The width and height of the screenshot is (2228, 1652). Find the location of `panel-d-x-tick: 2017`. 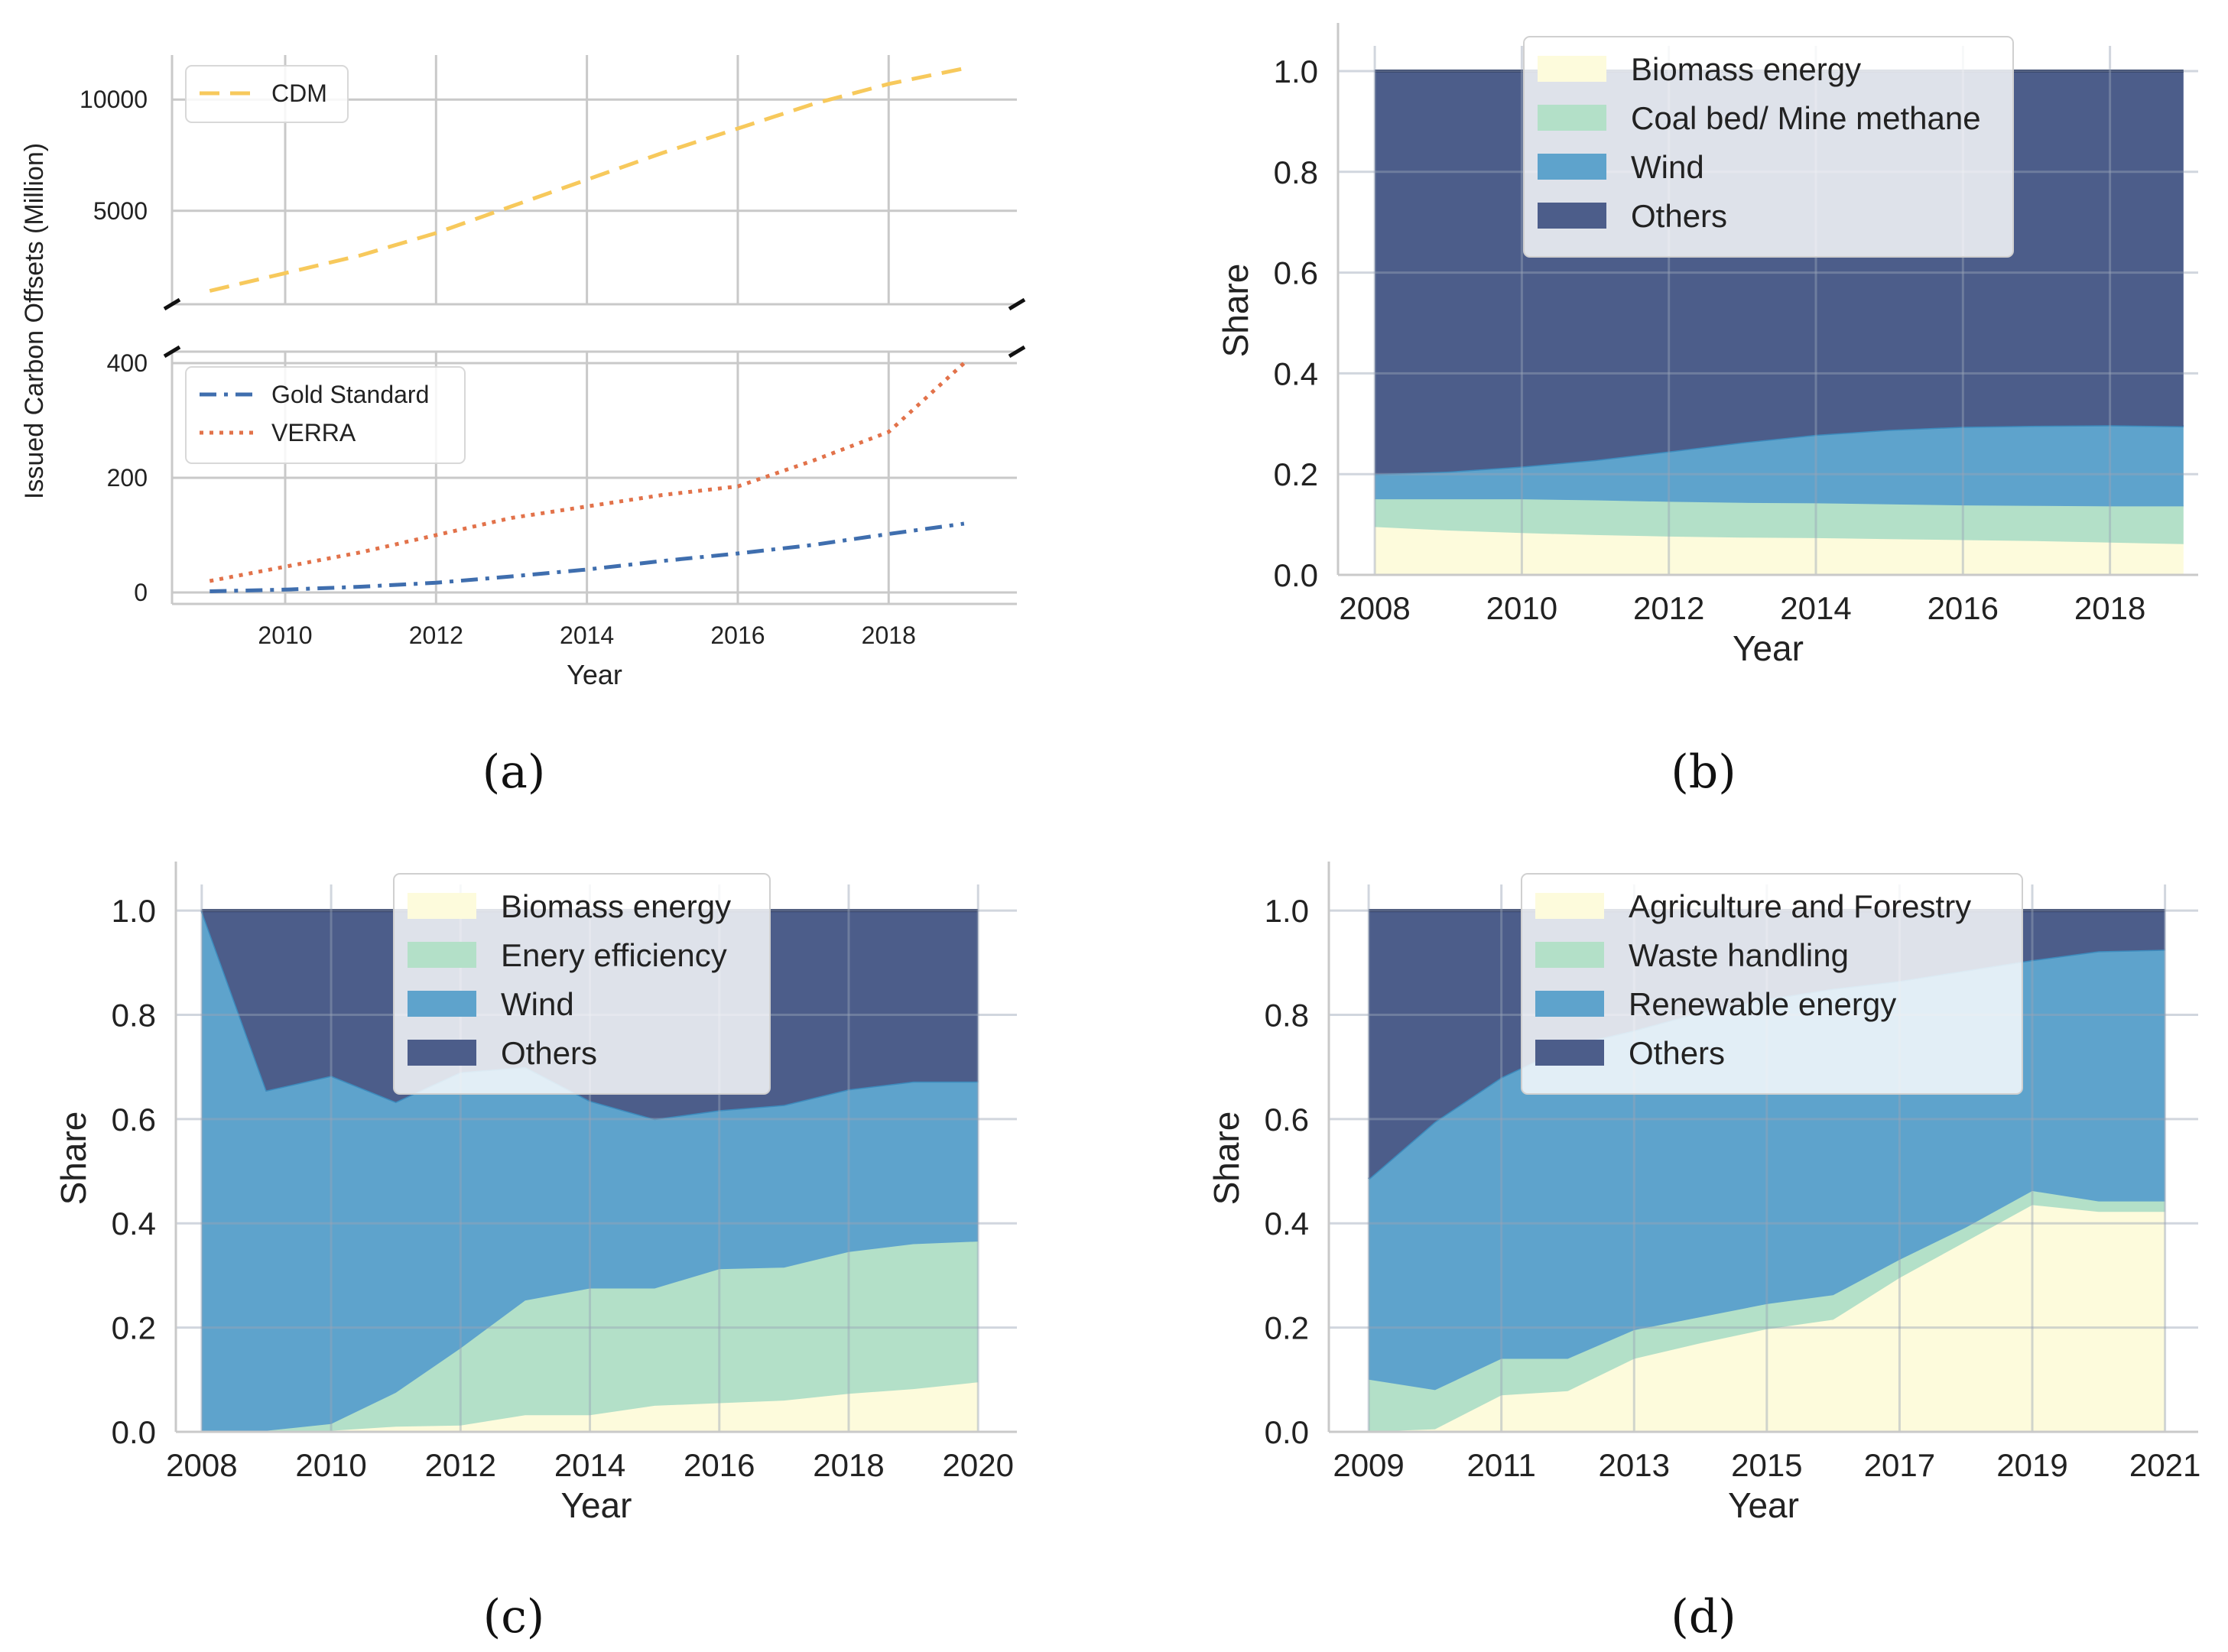

panel-d-x-tick: 2017 is located at coordinates (1899, 1465).